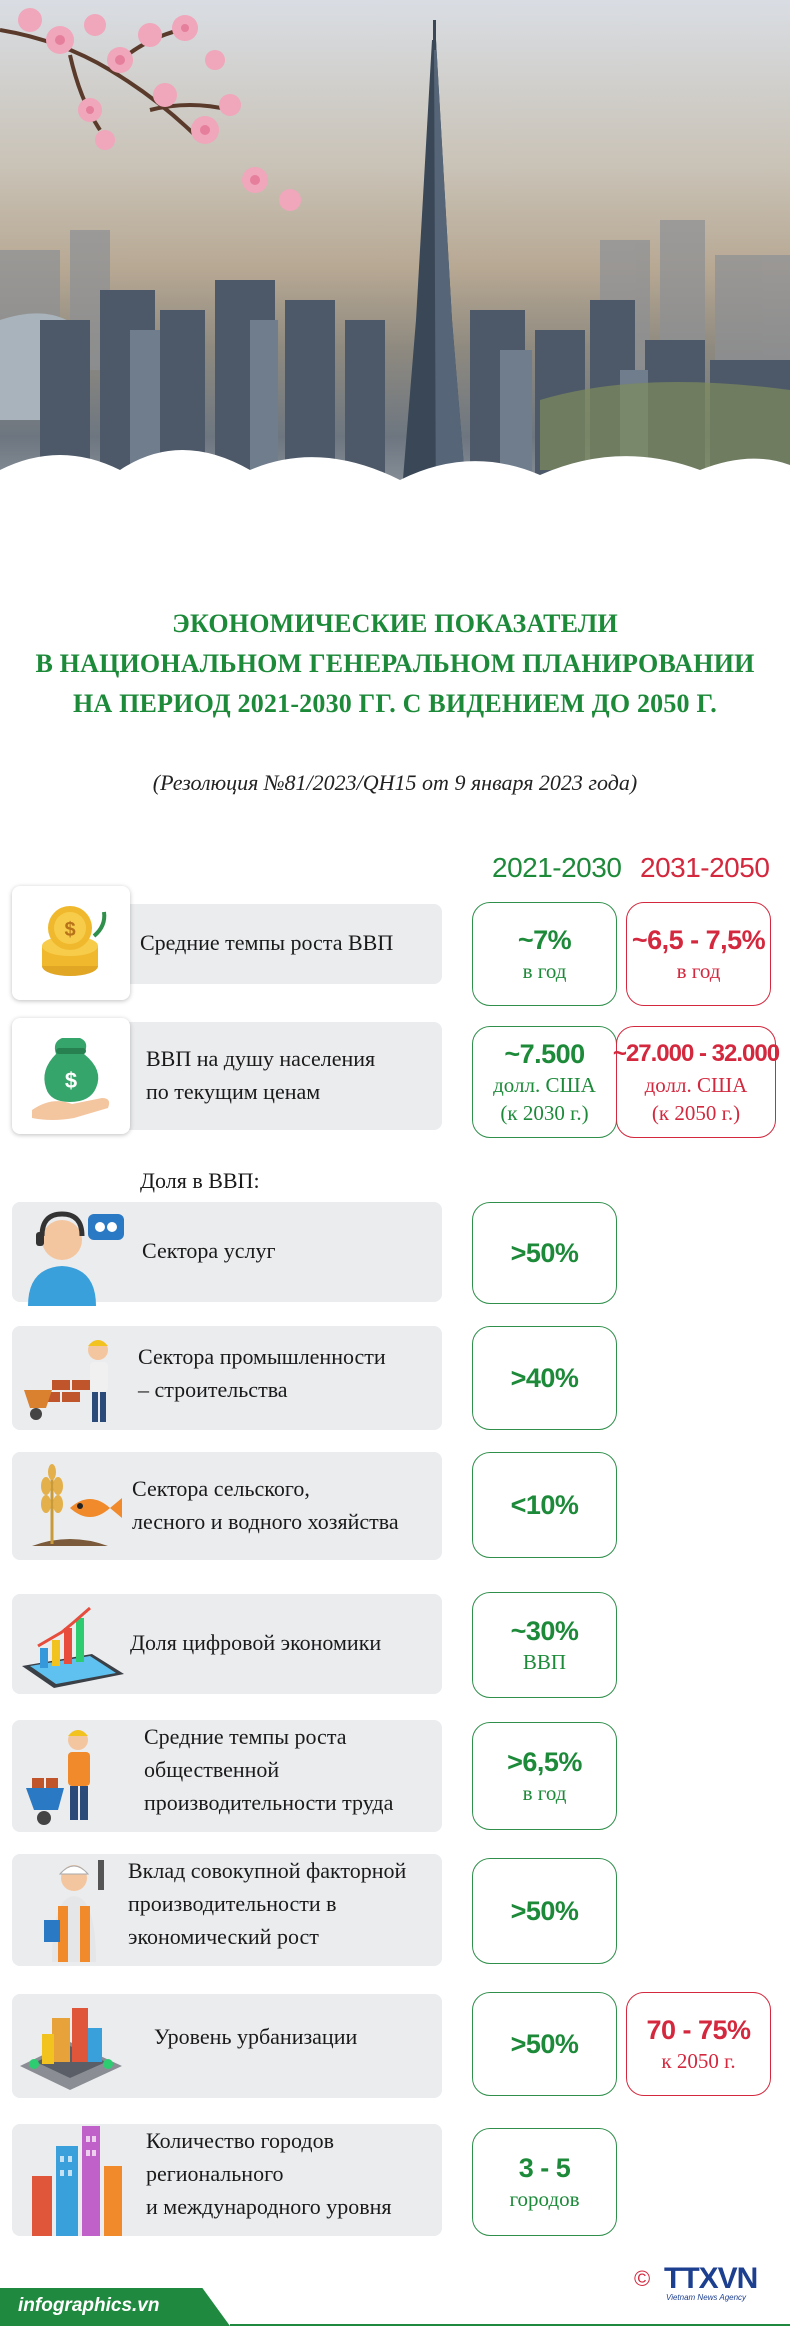  Describe the element at coordinates (71, 1774) in the screenshot. I see `worker-wheelbarrow-icon` at that location.